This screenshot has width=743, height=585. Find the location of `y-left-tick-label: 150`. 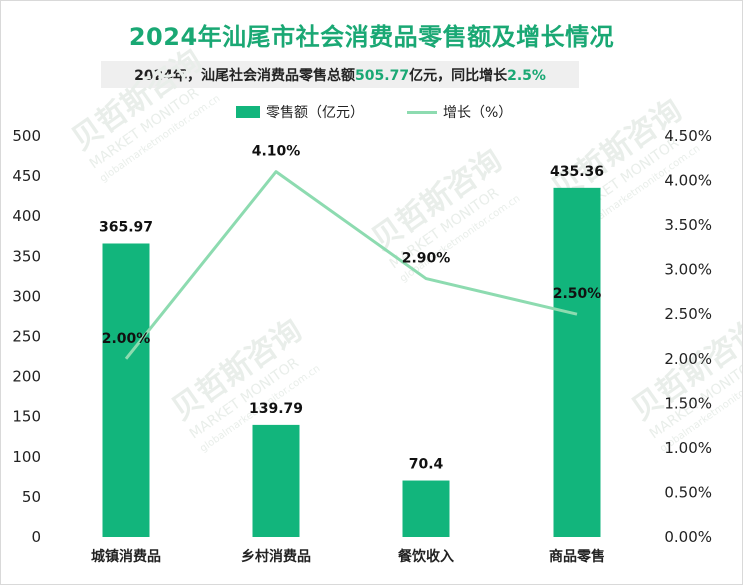

y-left-tick-label: 150 is located at coordinates (26, 417).